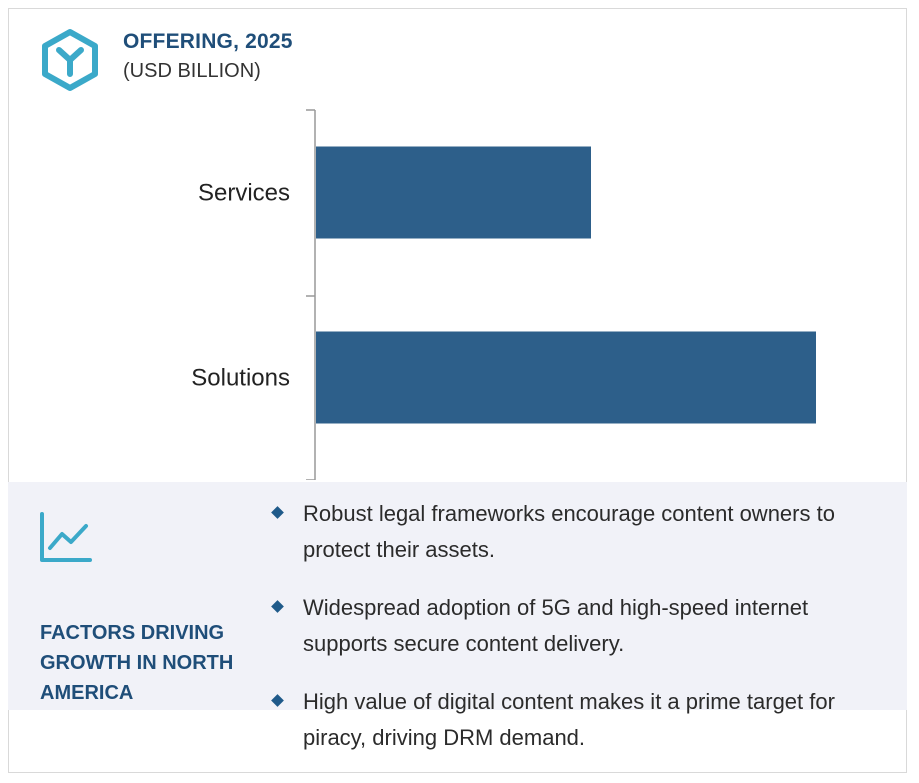 This screenshot has width=919, height=783. Describe the element at coordinates (453, 192) in the screenshot. I see `bar-services` at that location.